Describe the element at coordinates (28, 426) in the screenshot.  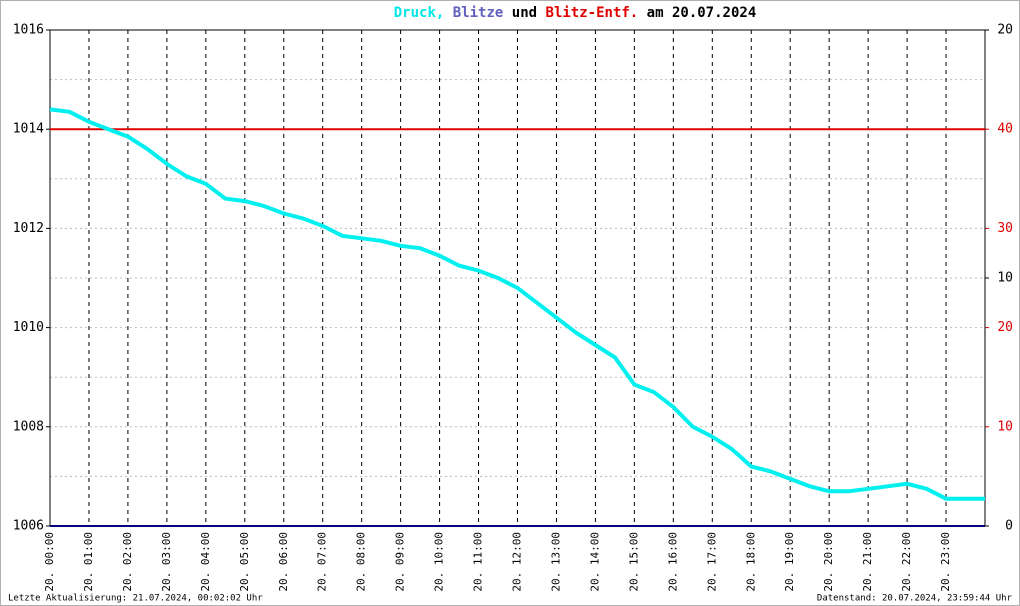
I see `y-tick-label: 1008` at that location.